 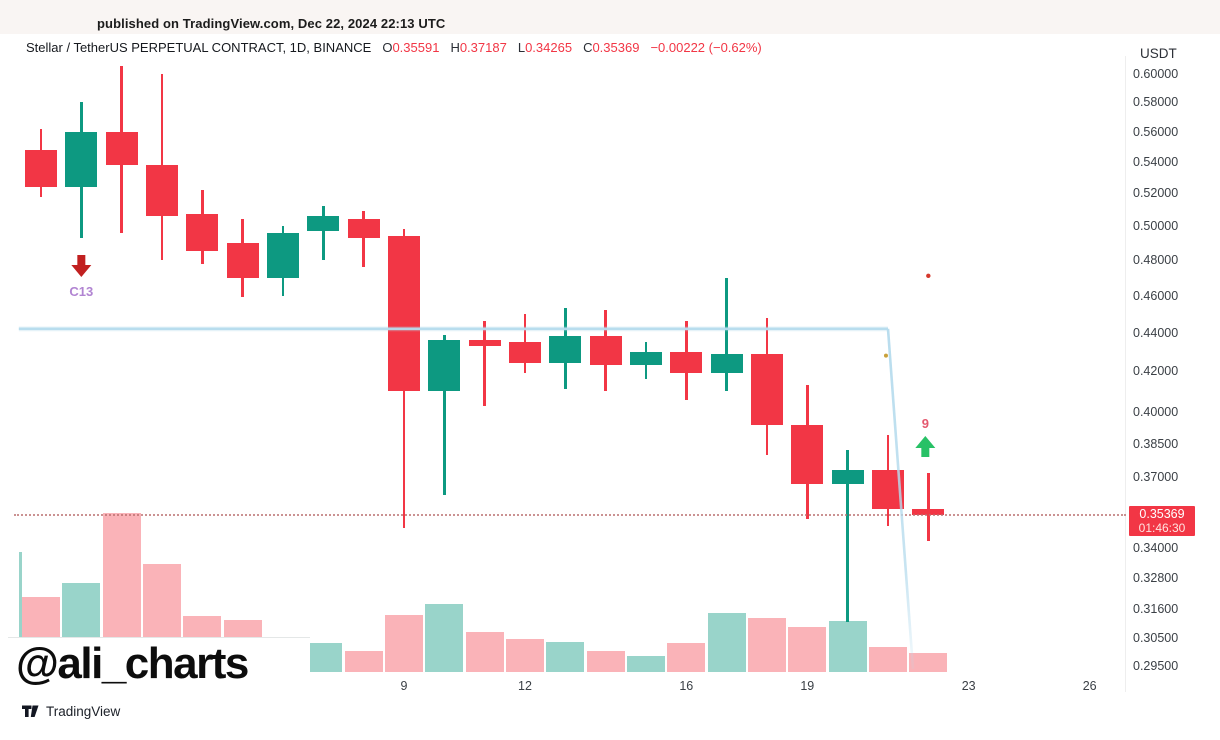 What do you see at coordinates (1156, 477) in the screenshot?
I see `price-tick-0.37000: 0.37000` at bounding box center [1156, 477].